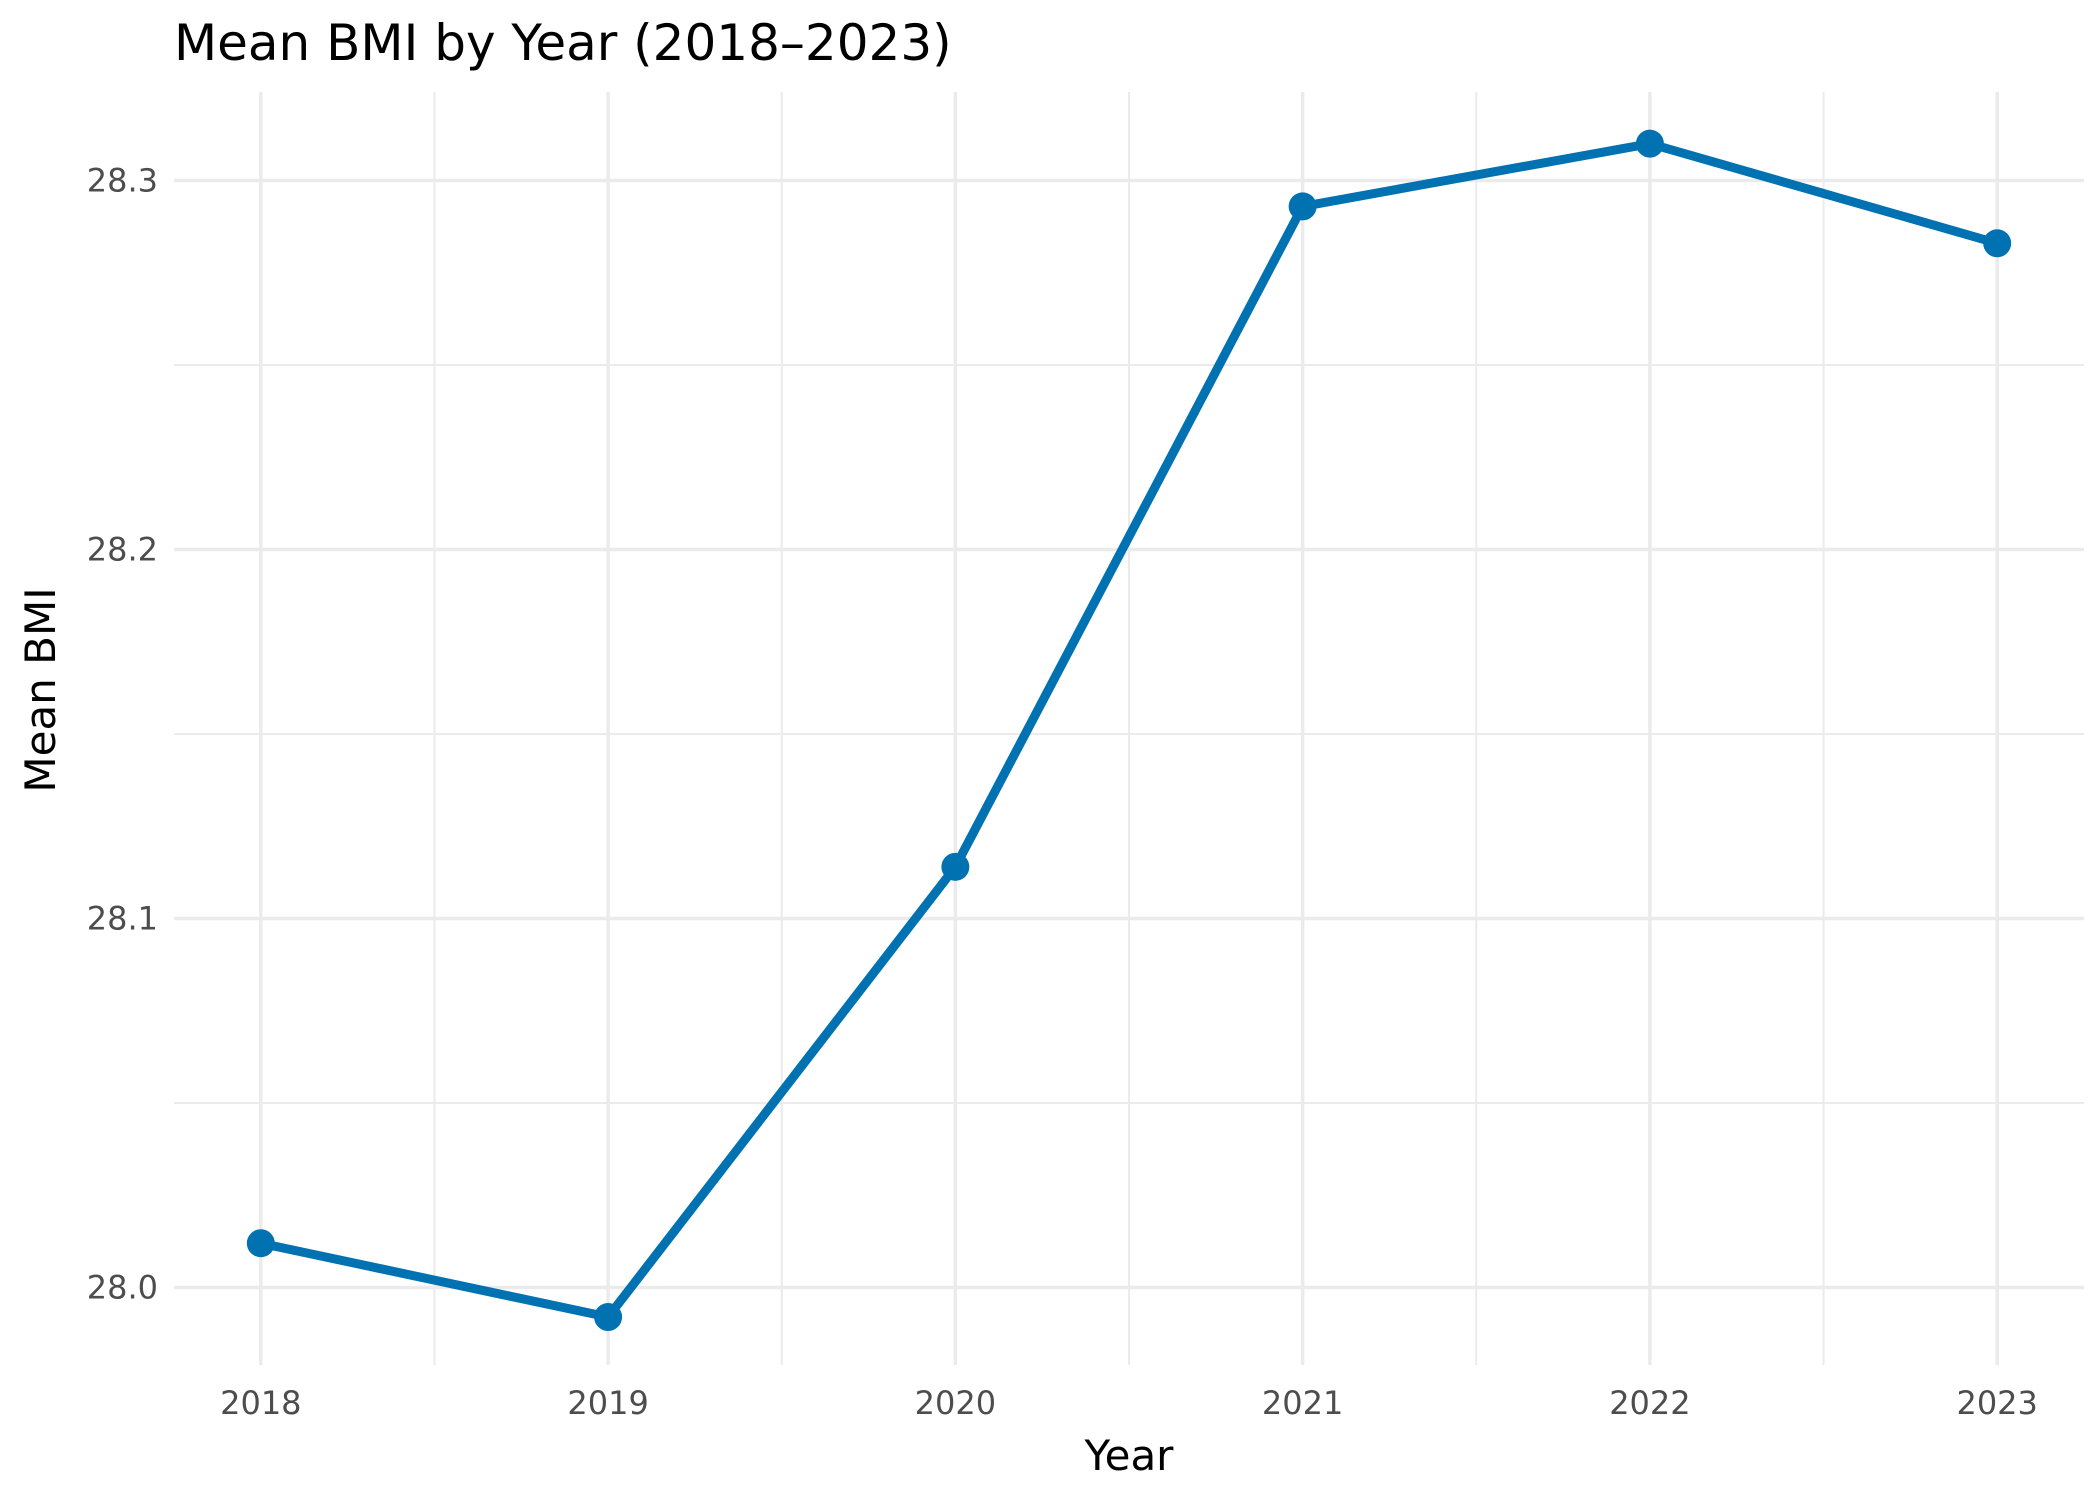  I want to click on y-axis-ticks: 28.0 28.1 28.2 28.3, so click(122, 734).